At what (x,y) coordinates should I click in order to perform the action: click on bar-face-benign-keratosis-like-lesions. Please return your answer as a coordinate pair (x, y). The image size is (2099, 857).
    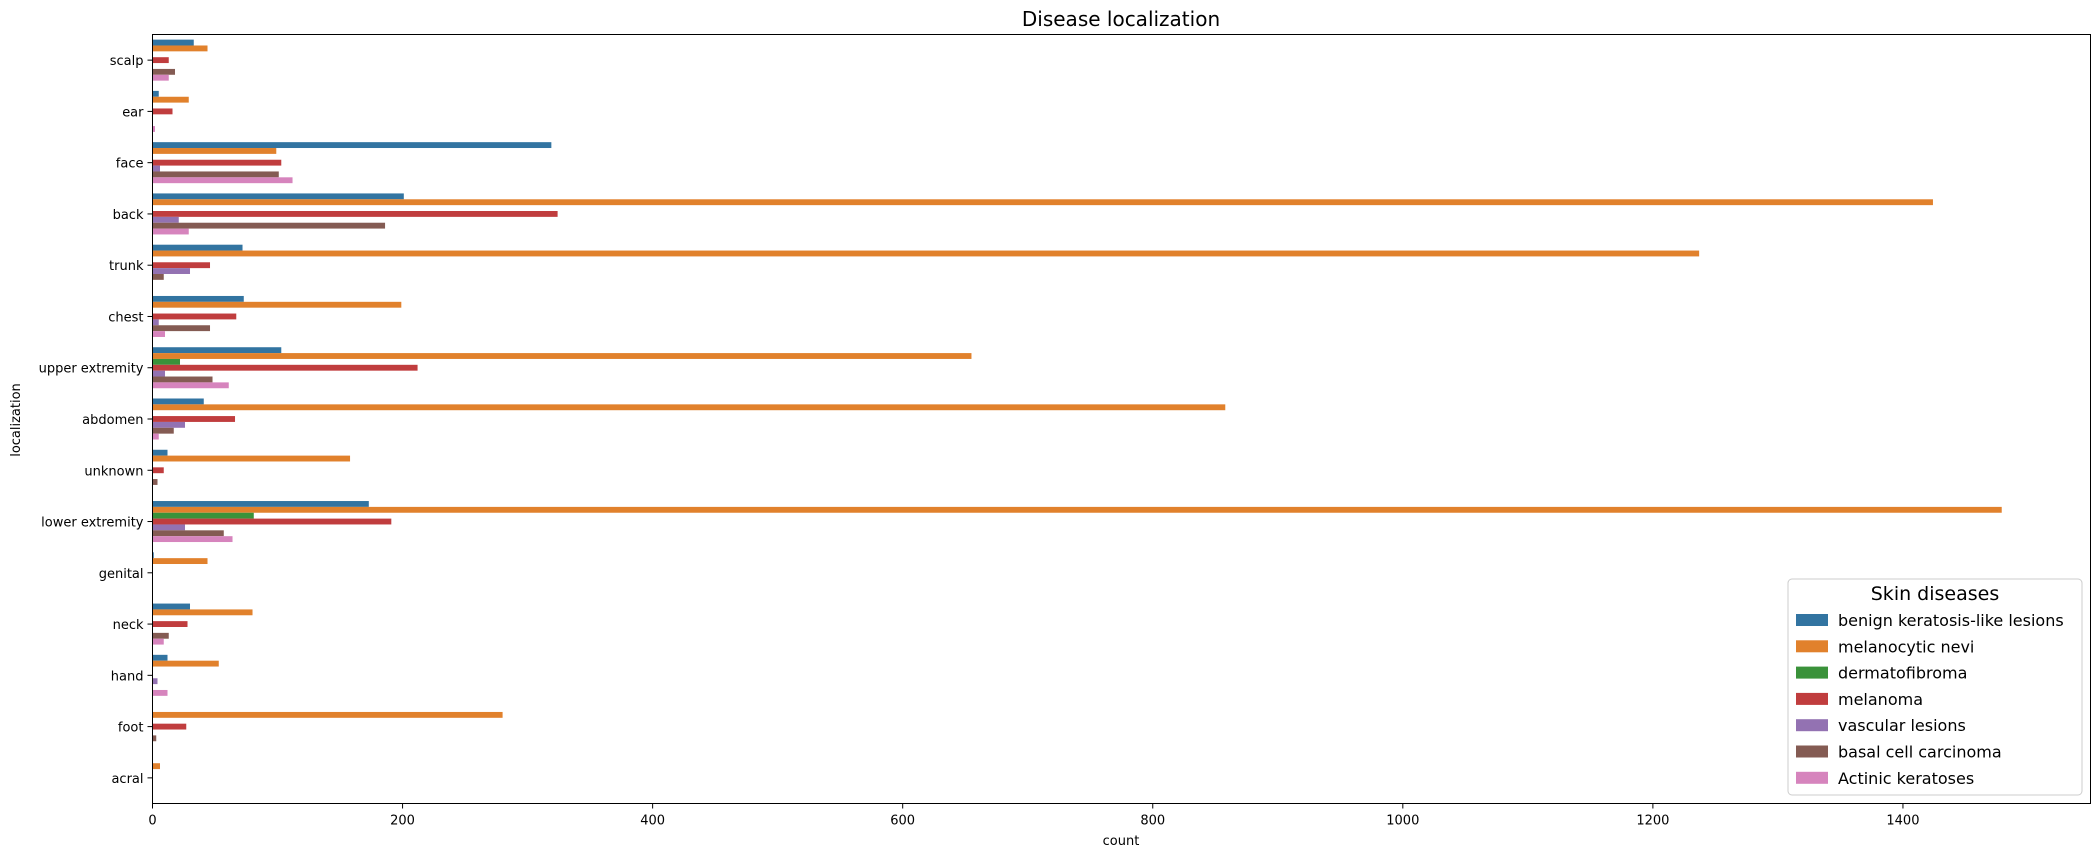
    Looking at the image, I should click on (352, 145).